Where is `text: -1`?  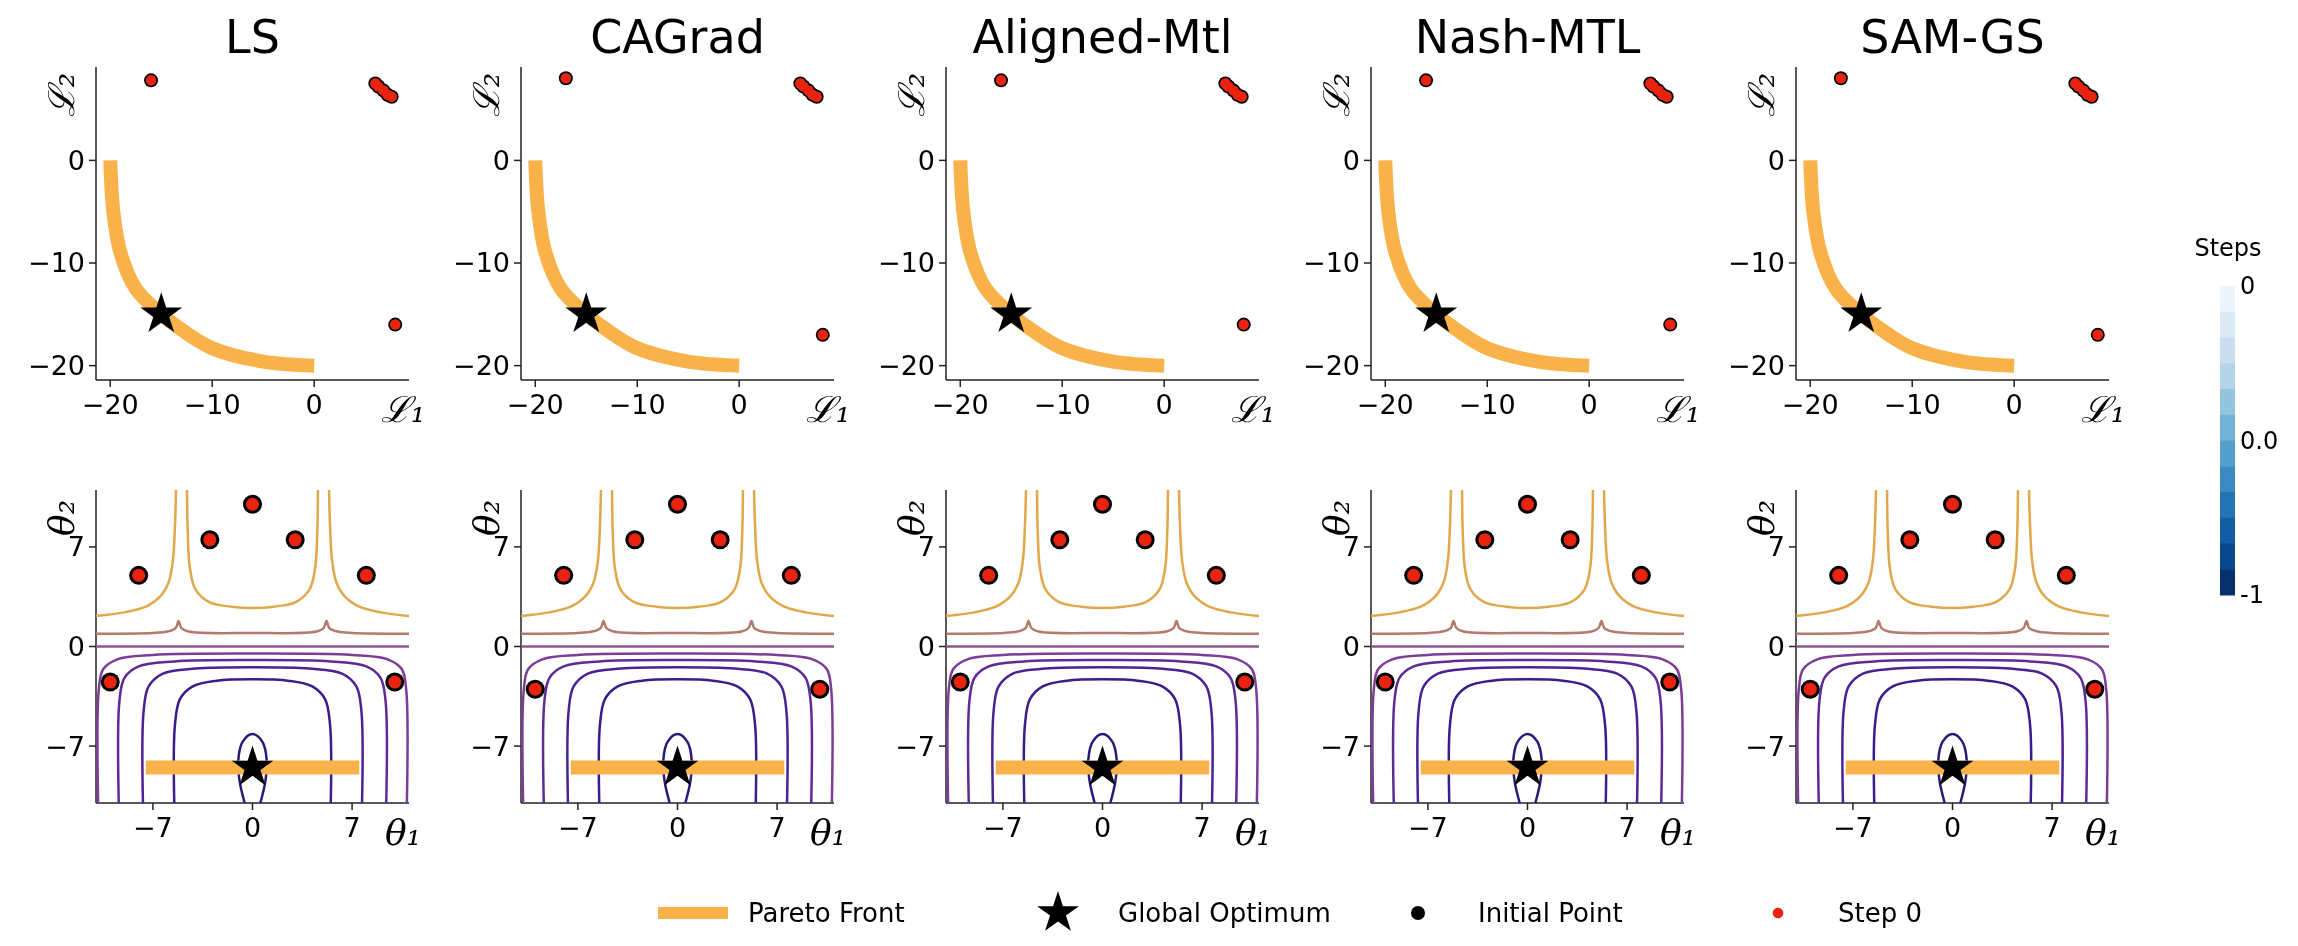
text: -1 is located at coordinates (2252, 595).